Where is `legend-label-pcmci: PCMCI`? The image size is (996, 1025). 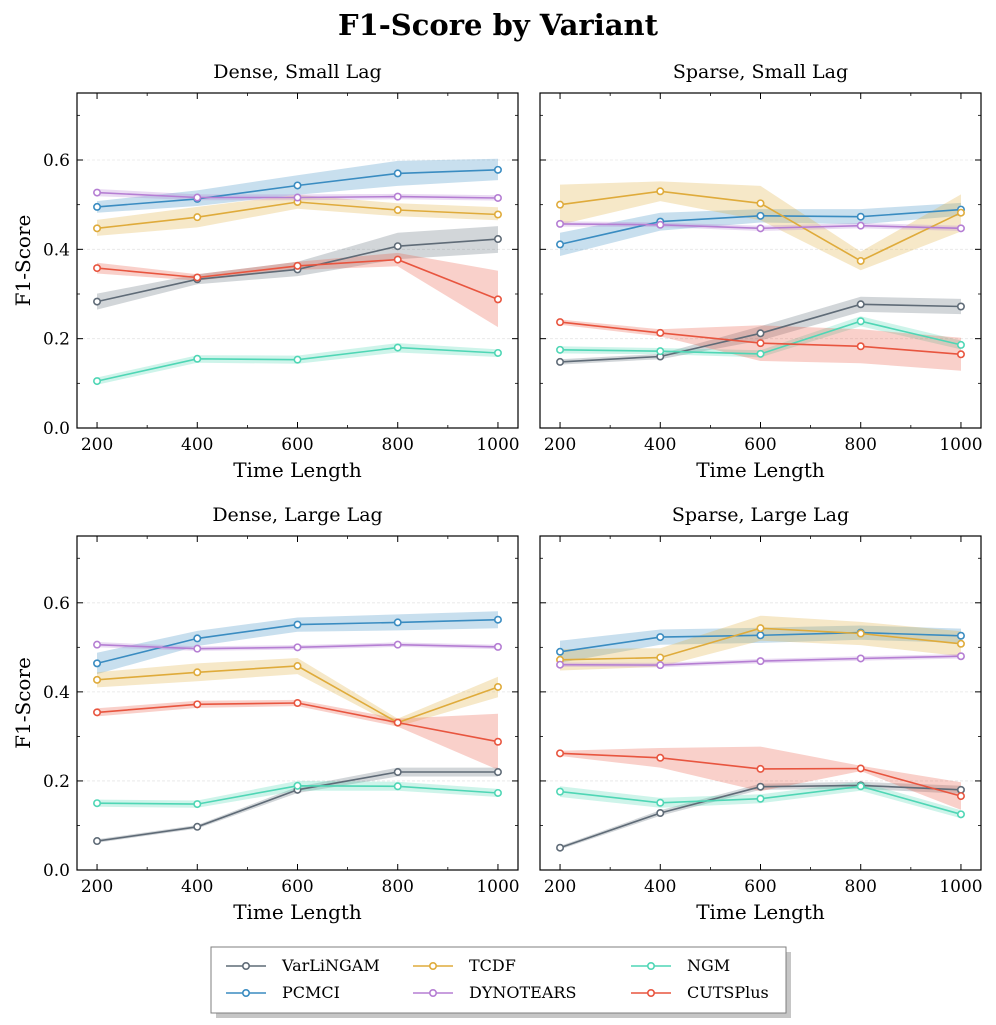 legend-label-pcmci: PCMCI is located at coordinates (311, 992).